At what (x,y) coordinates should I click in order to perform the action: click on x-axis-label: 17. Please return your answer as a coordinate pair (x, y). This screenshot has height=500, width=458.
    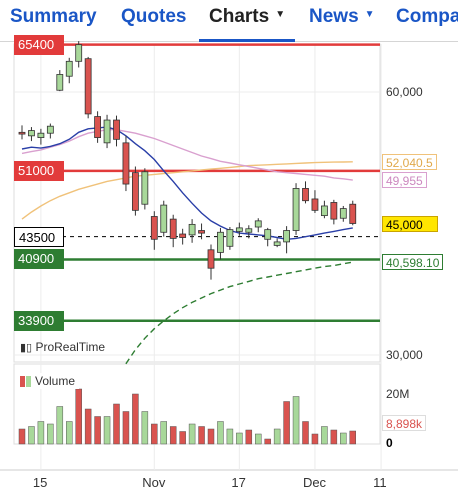
    Looking at the image, I should click on (238, 482).